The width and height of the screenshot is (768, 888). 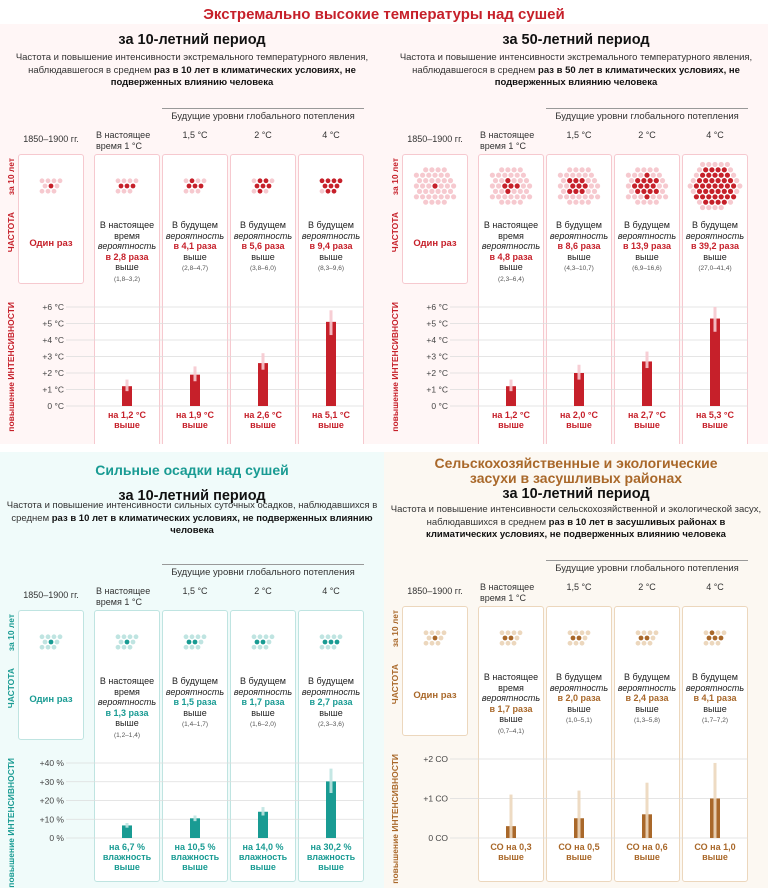 What do you see at coordinates (263, 702) in the screenshot?
I see `frequency-factor: в 1,7 раза` at bounding box center [263, 702].